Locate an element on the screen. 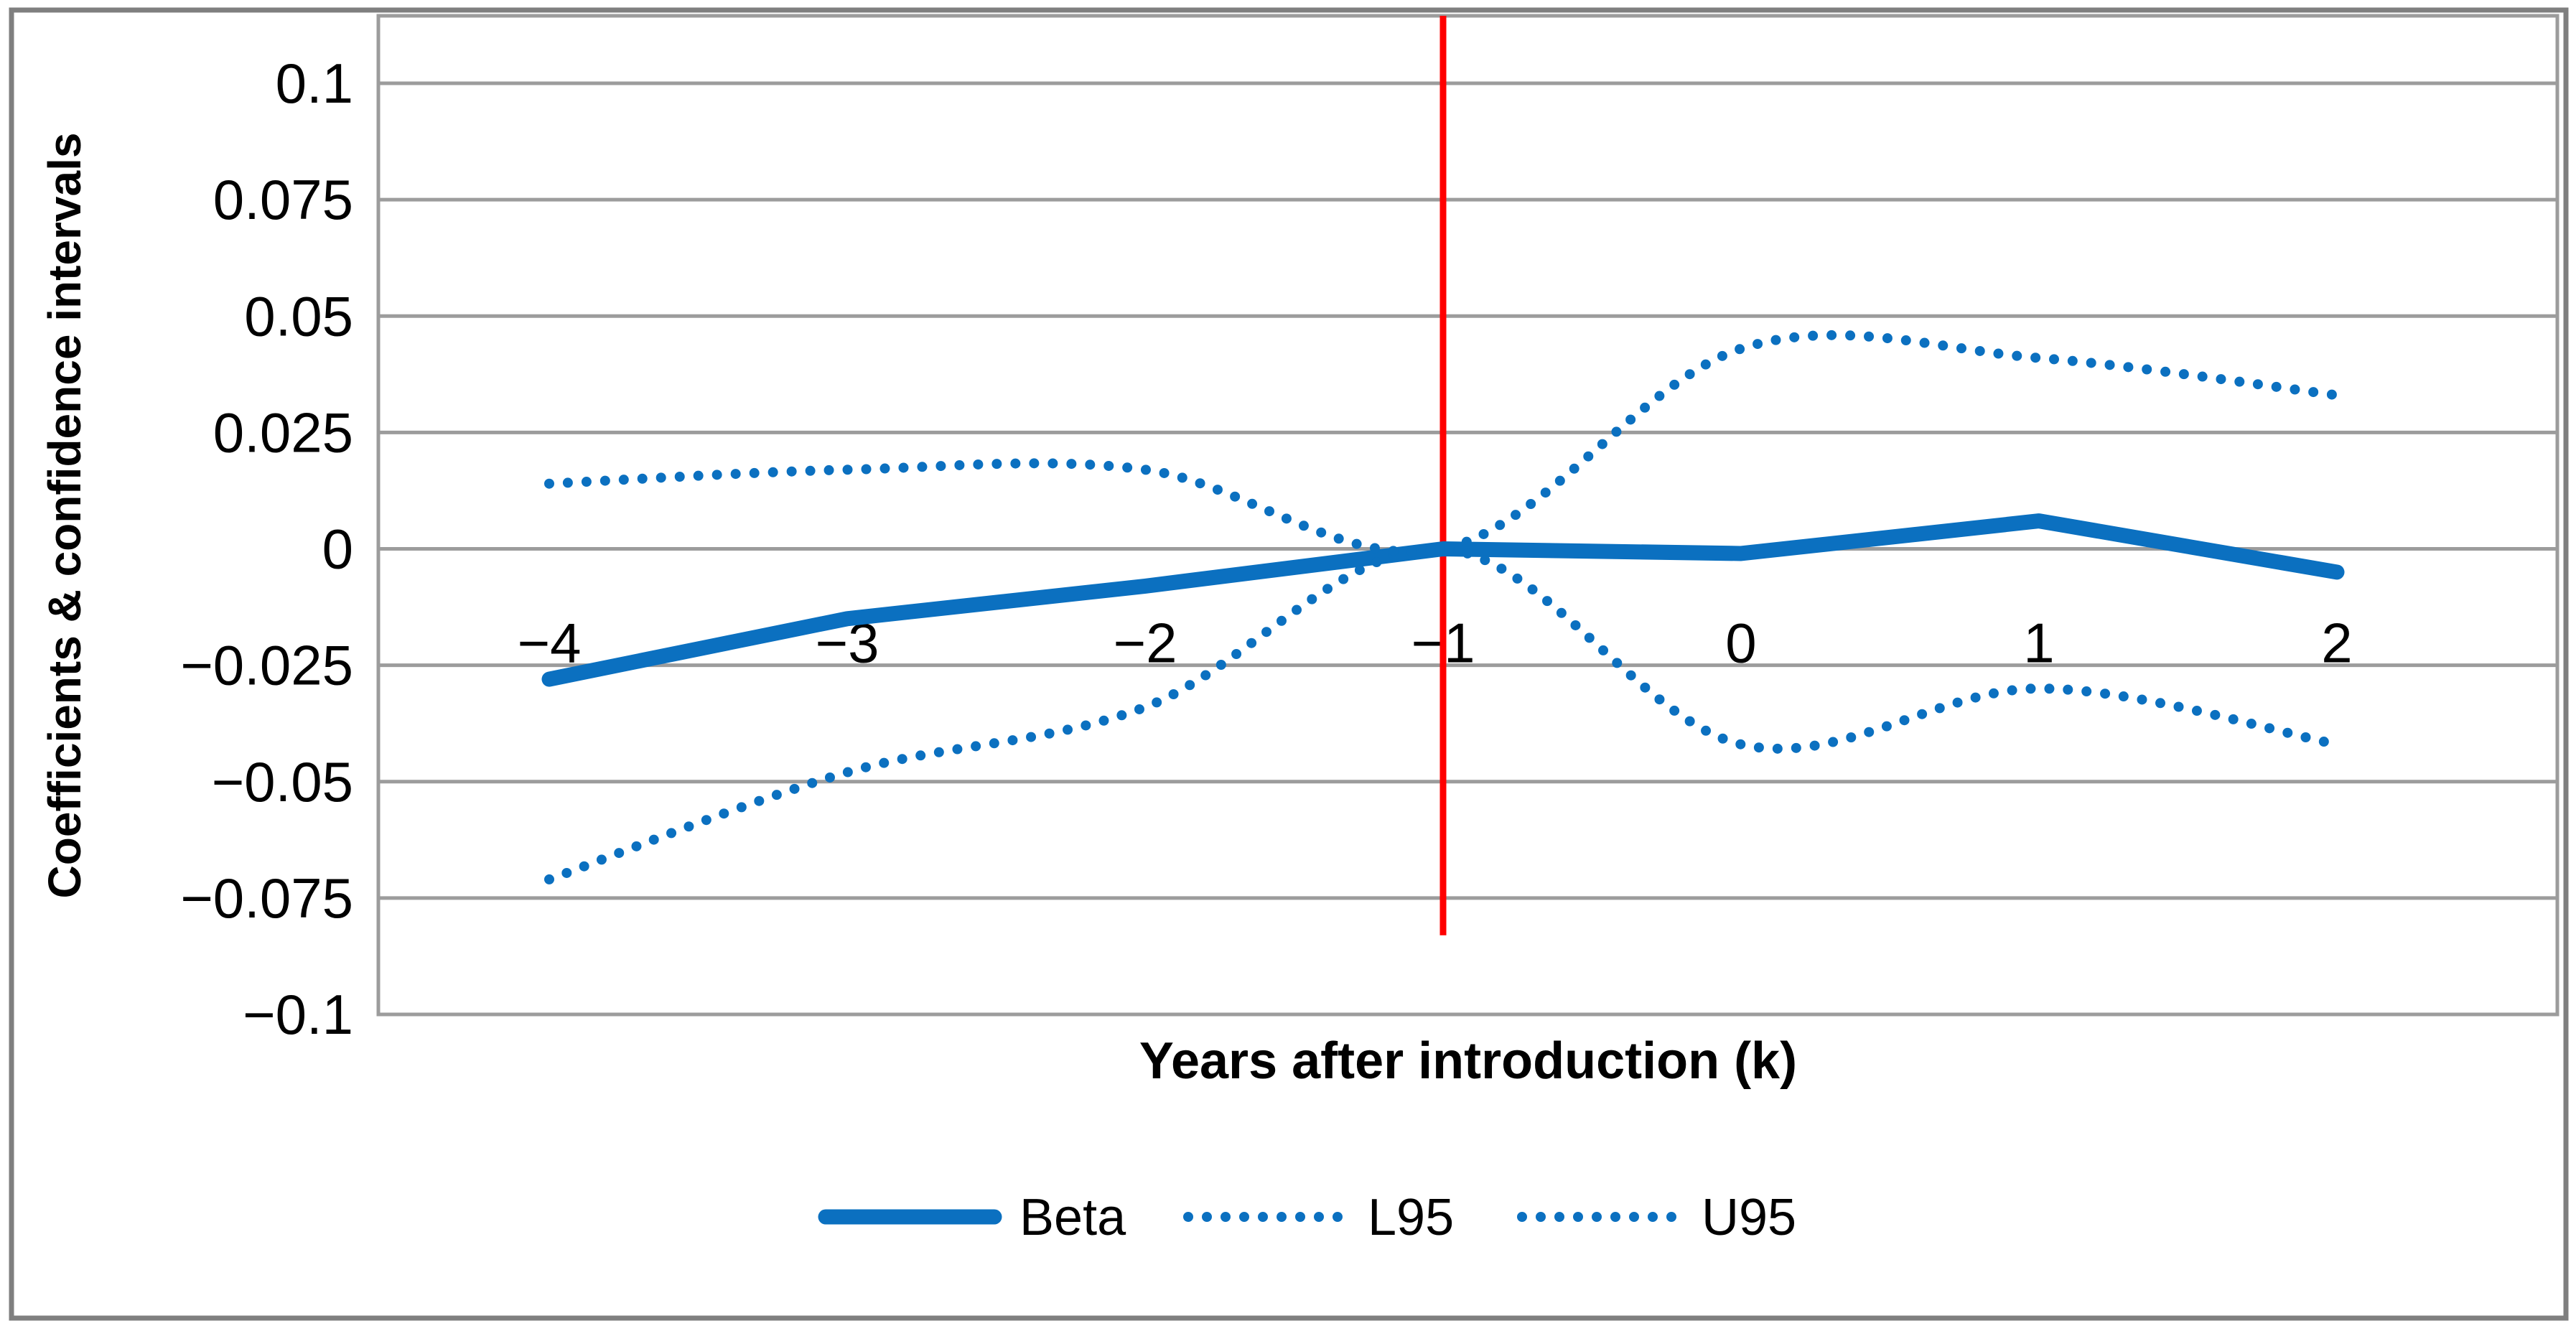 The image size is (2576, 1326). legend-label-beta: Beta is located at coordinates (1072, 1217).